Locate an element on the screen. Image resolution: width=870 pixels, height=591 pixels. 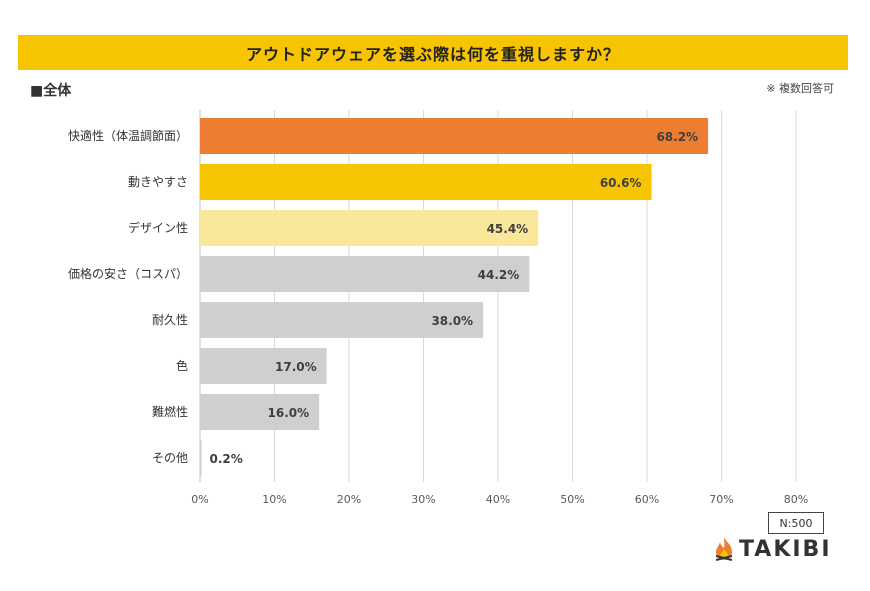
category-label: 動きやすさ is located at coordinates (158, 182).